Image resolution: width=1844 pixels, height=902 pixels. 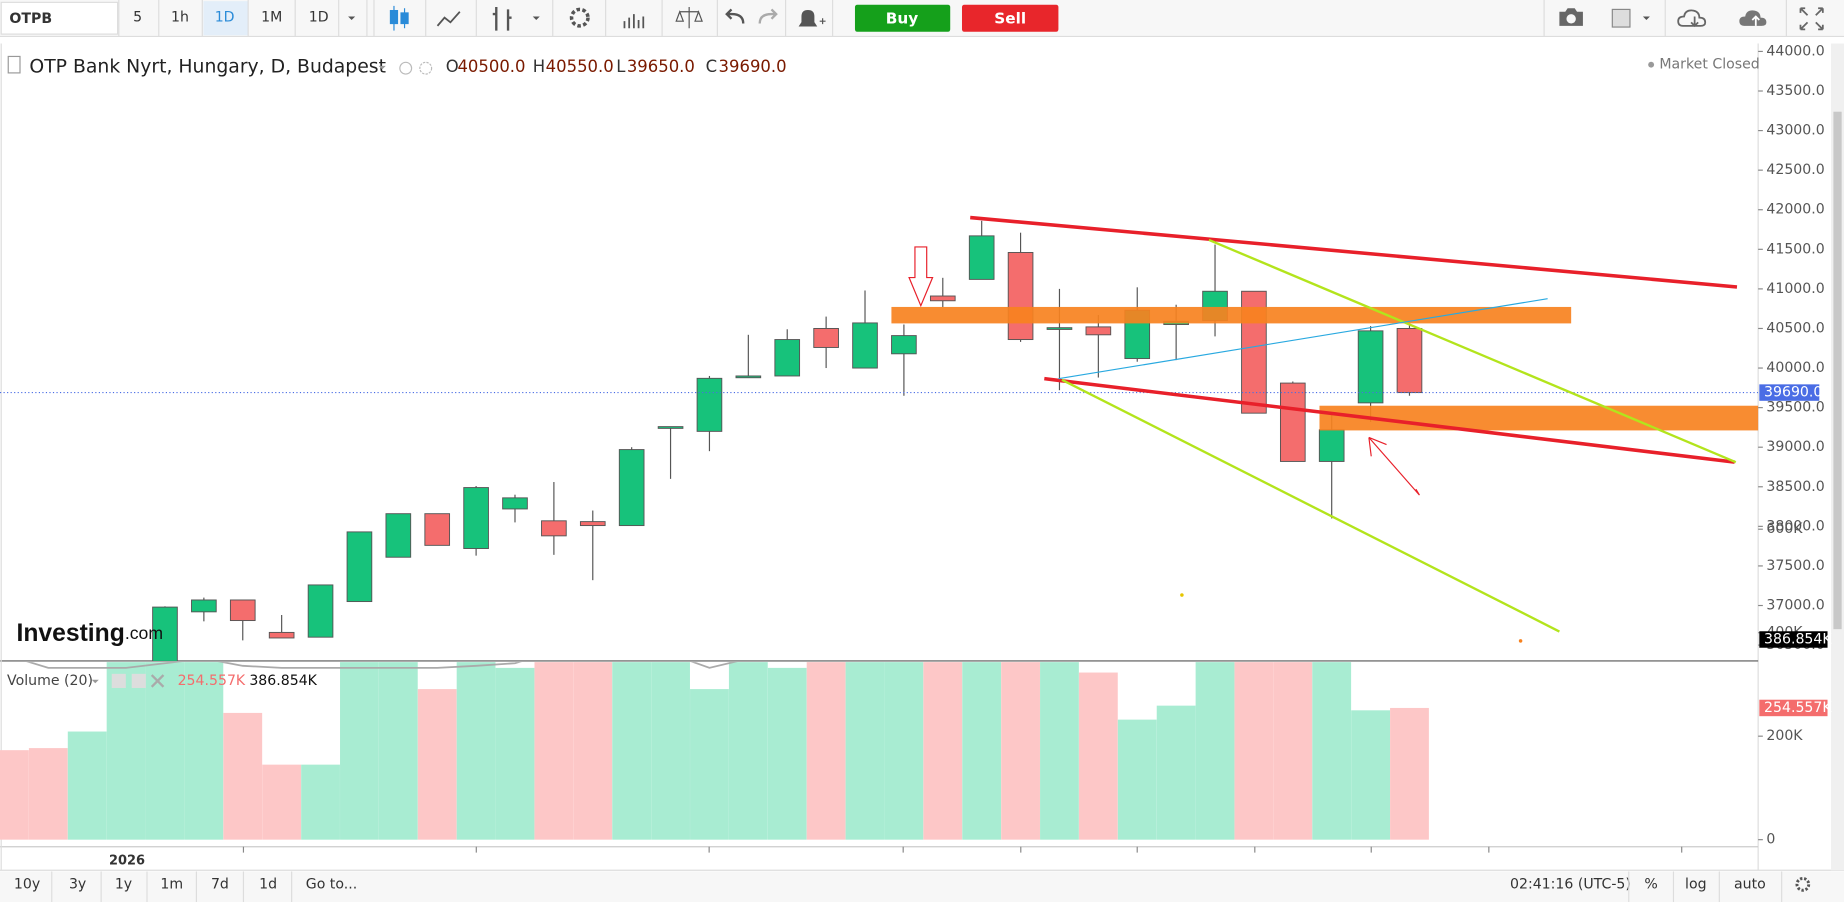 What do you see at coordinates (1231, 315) in the screenshot?
I see `resistance-zone` at bounding box center [1231, 315].